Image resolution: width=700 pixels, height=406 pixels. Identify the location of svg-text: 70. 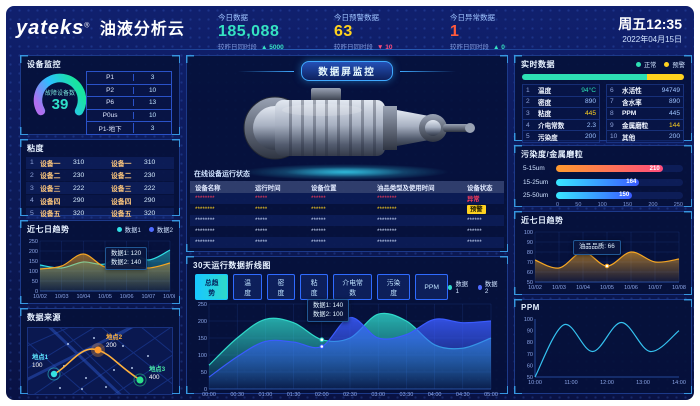
(530, 355).